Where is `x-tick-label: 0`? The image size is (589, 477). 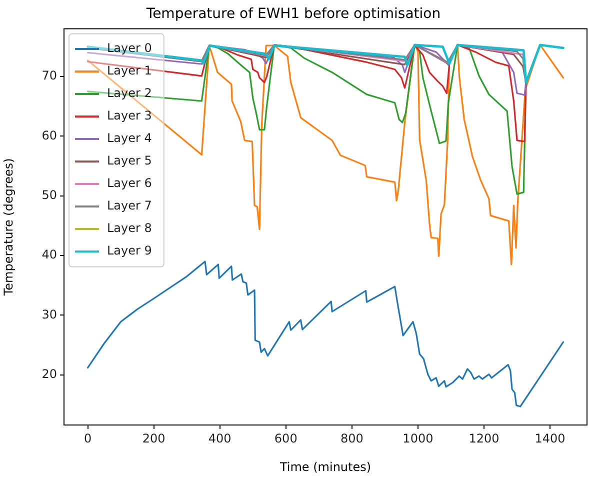
x-tick-label: 0 is located at coordinates (88, 438).